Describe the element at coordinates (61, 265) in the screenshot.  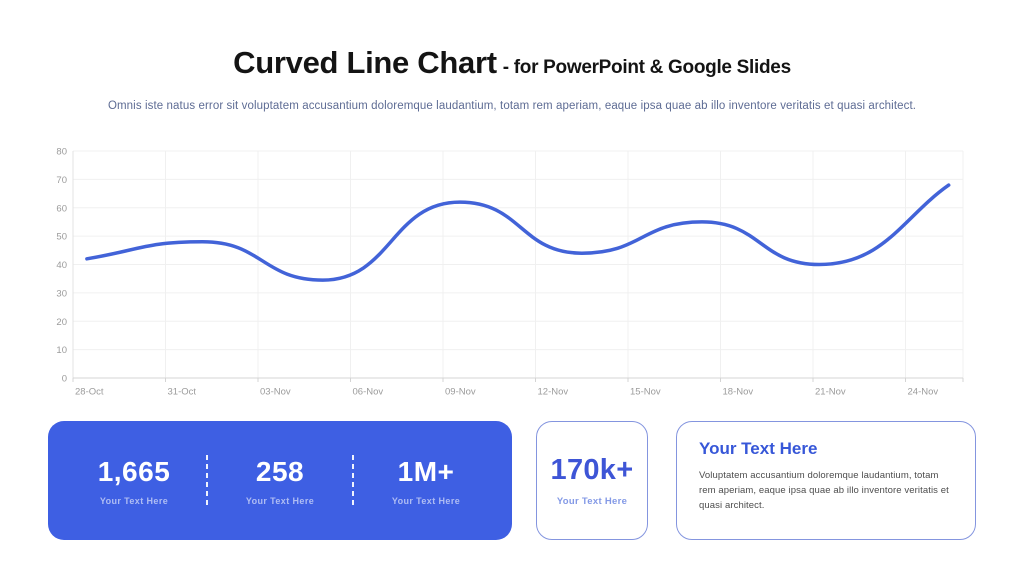
I see `y-axis-label: 40` at that location.